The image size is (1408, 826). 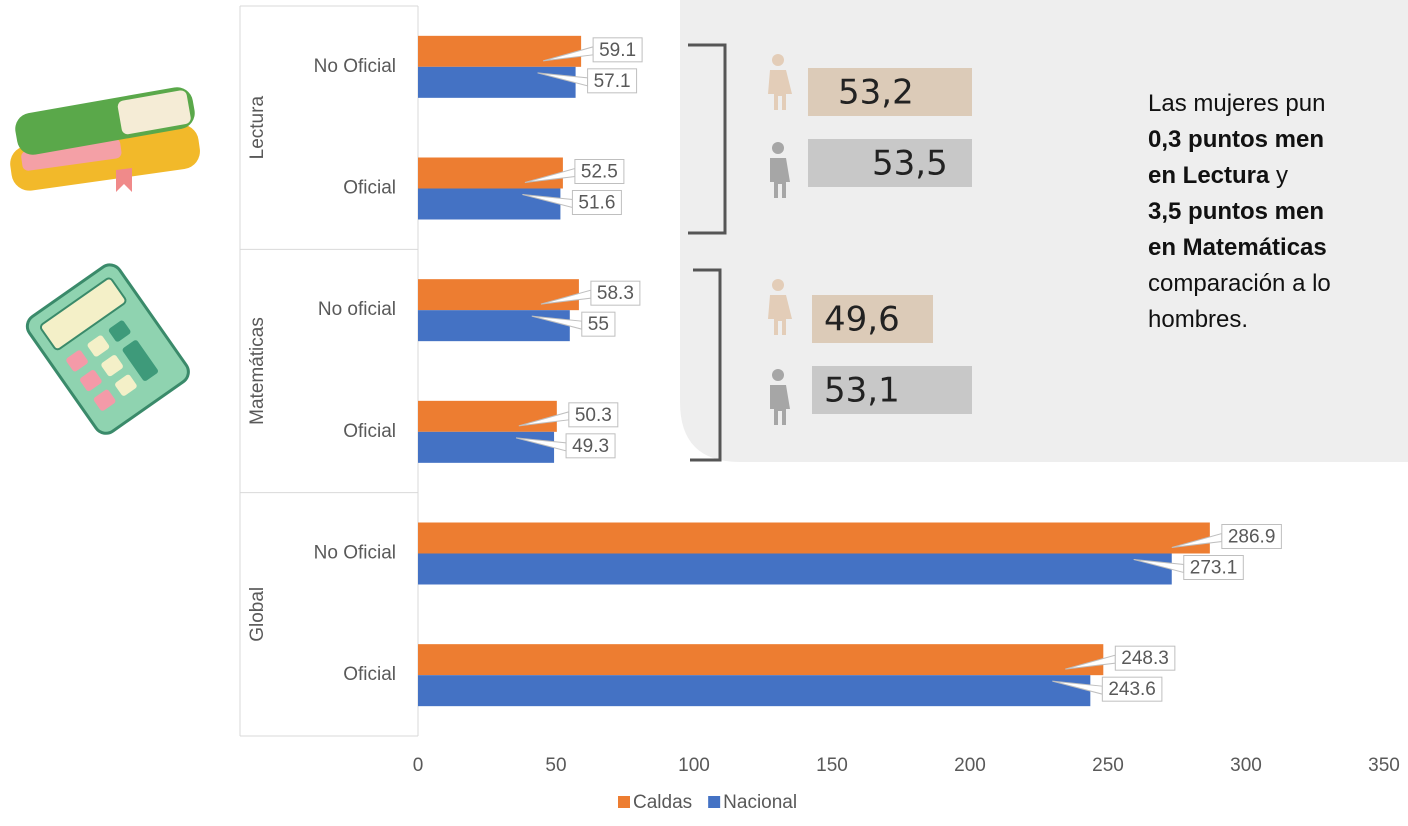 I want to click on women-score: 53,2, so click(x=876, y=93).